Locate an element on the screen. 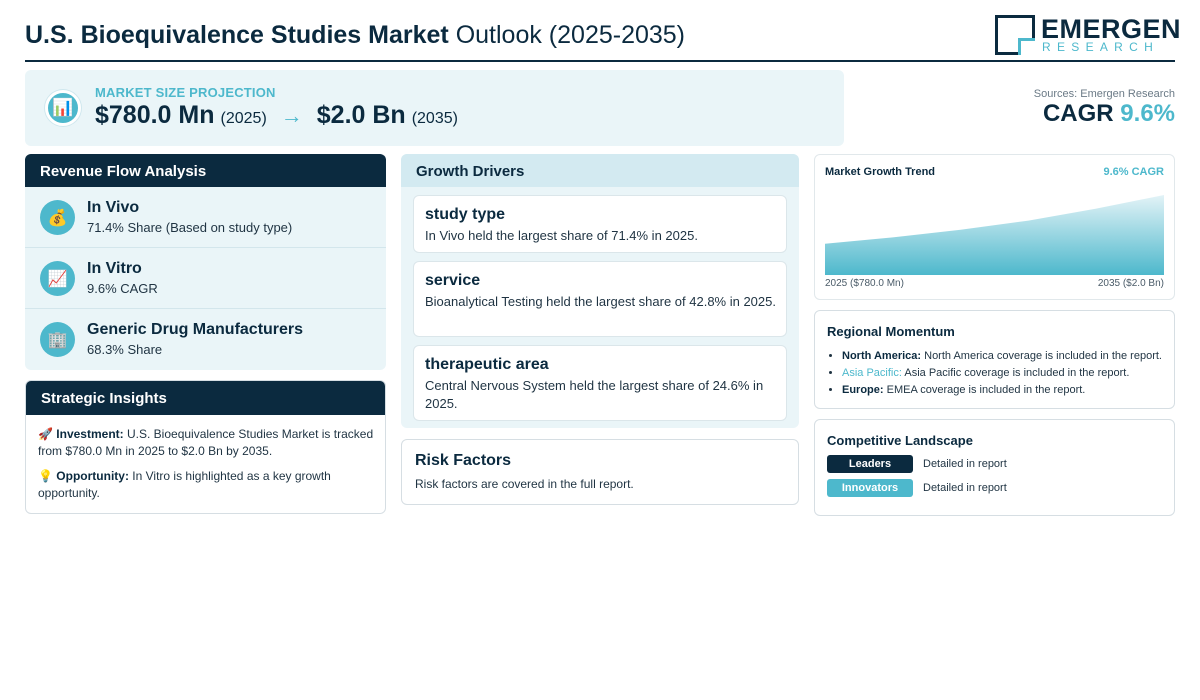 This screenshot has width=1200, height=700. revenue-item-title: In Vitro is located at coordinates (114, 268).